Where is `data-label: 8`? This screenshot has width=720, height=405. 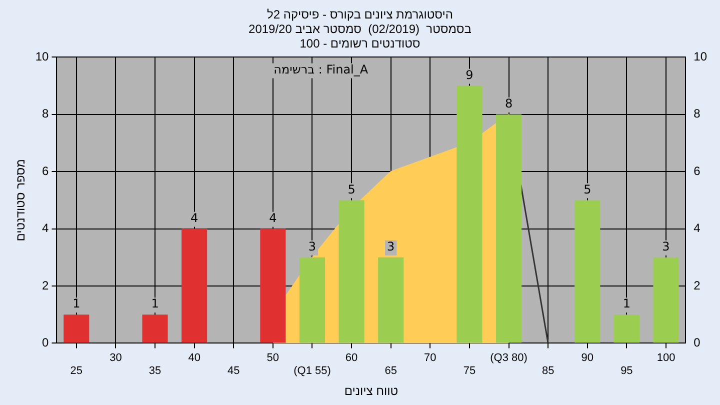
data-label: 8 is located at coordinates (508, 103).